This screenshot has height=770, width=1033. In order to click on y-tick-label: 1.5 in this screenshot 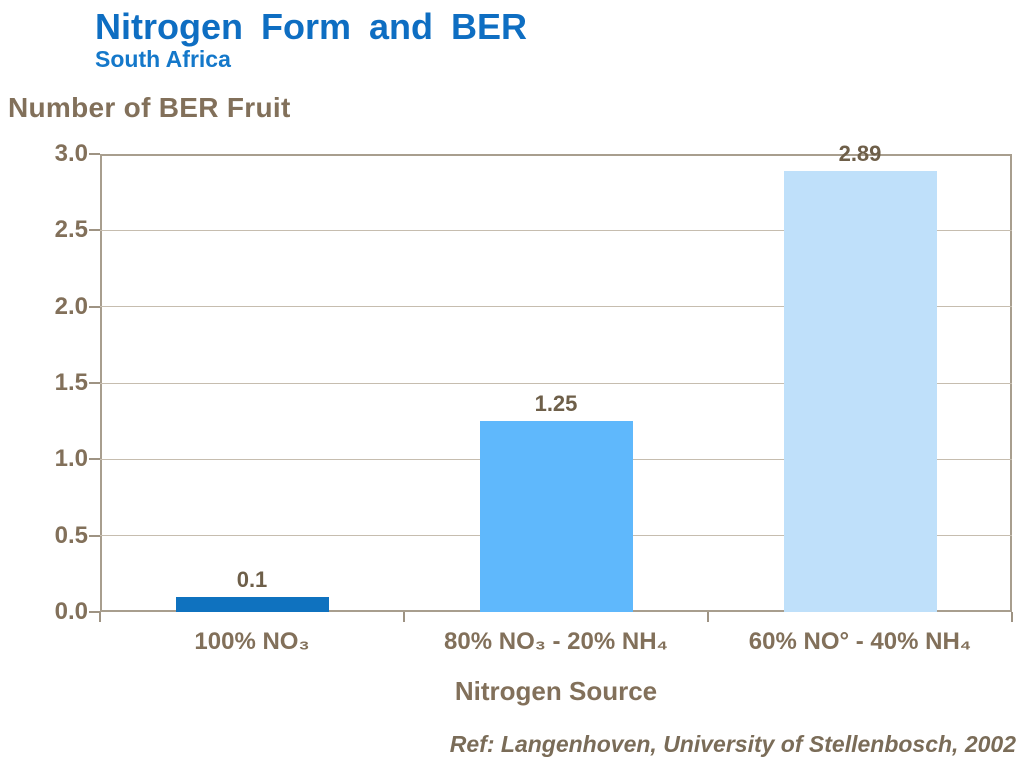, I will do `click(71, 382)`.